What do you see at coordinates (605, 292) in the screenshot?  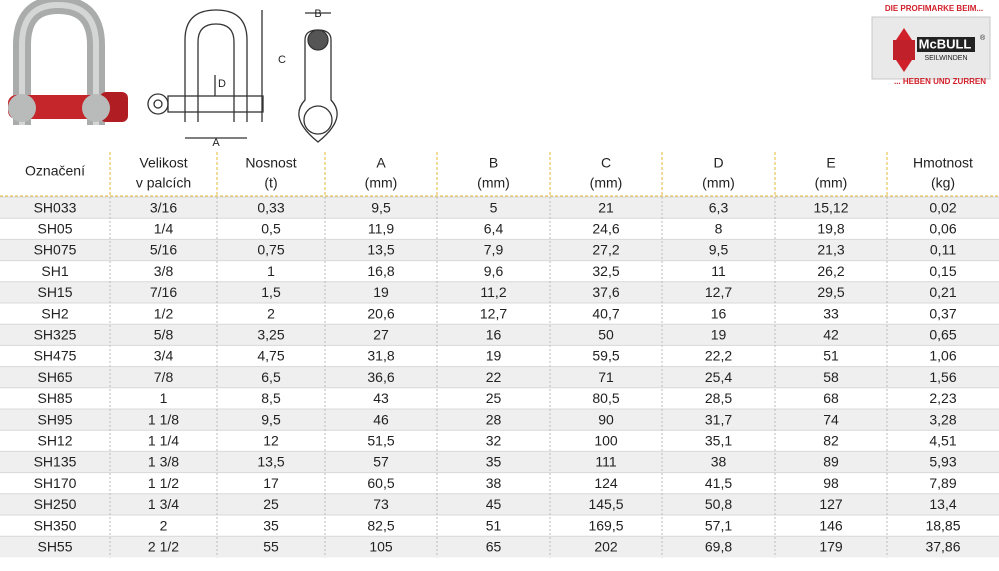 I see `table-cell: 37,6` at bounding box center [605, 292].